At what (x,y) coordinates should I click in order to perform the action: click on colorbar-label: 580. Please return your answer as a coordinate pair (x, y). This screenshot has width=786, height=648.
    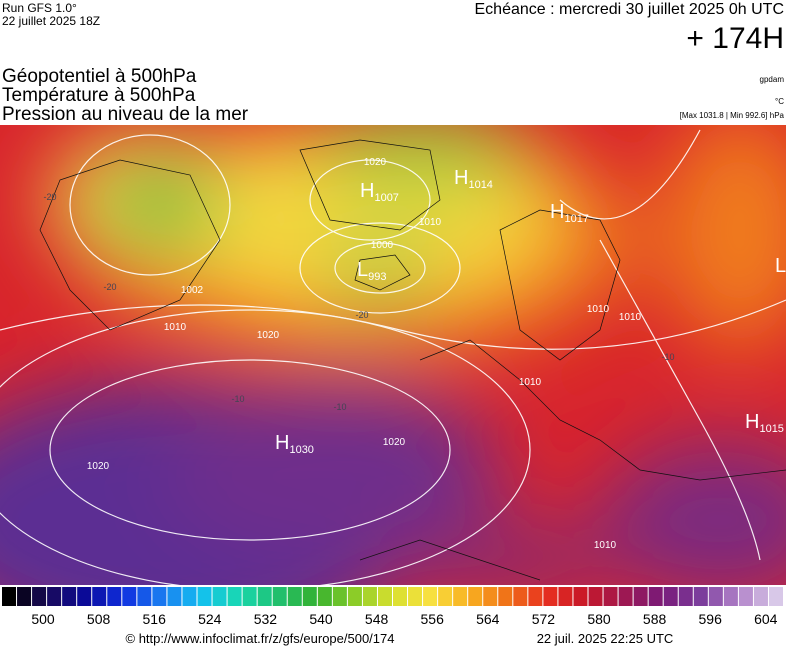
    Looking at the image, I should click on (599, 619).